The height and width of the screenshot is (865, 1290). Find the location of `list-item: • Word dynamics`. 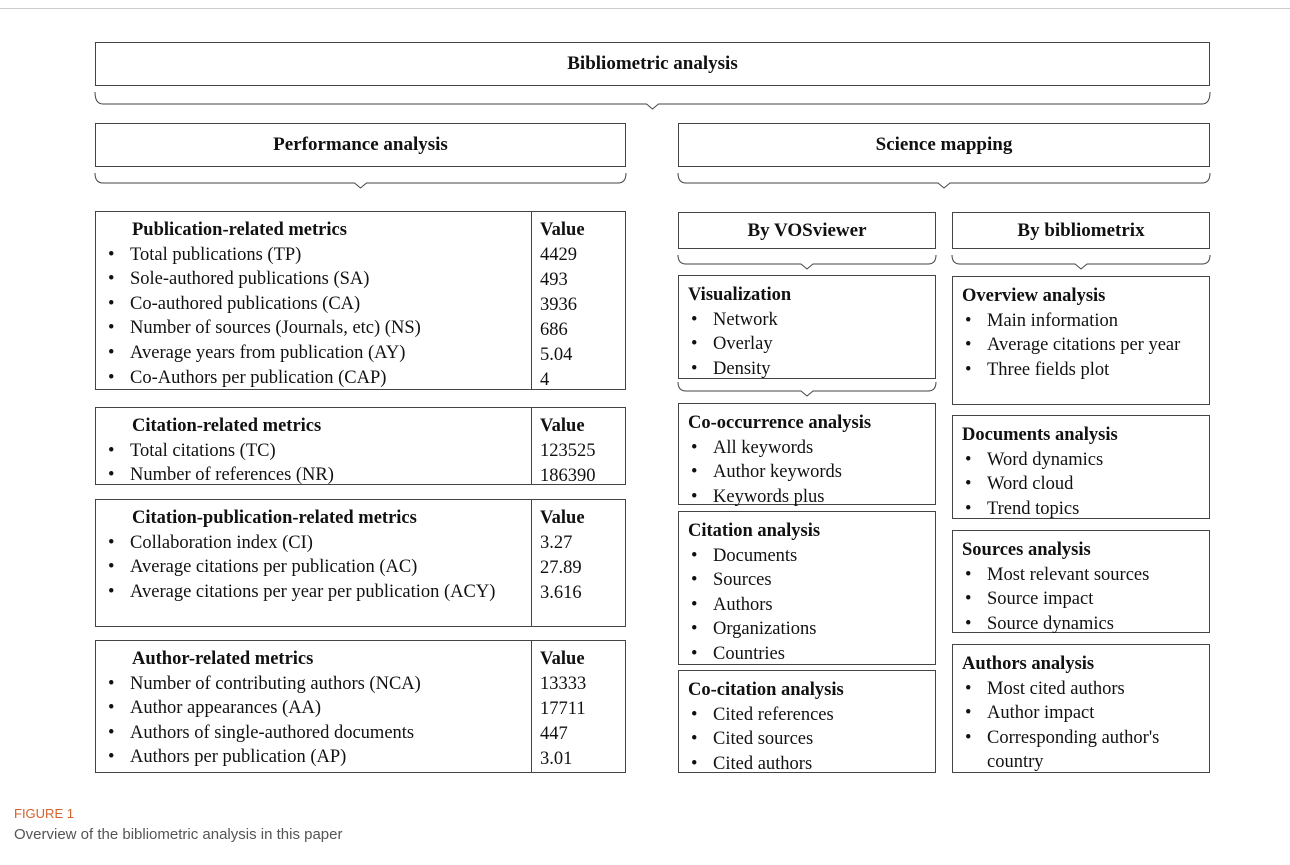

list-item: • Word dynamics is located at coordinates (1082, 460).